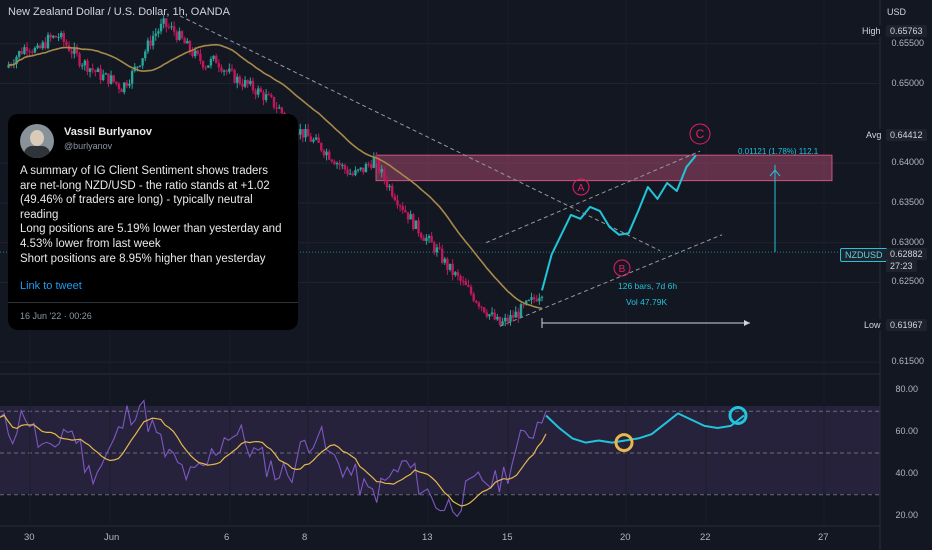 This screenshot has height=550, width=932. What do you see at coordinates (705, 537) in the screenshot?
I see `date-tick-label: 22` at bounding box center [705, 537].